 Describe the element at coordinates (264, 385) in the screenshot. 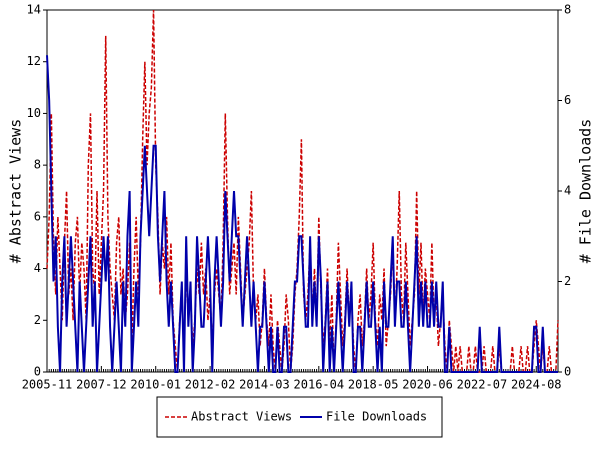

I see `x-tick-label: 2014-03` at that location.